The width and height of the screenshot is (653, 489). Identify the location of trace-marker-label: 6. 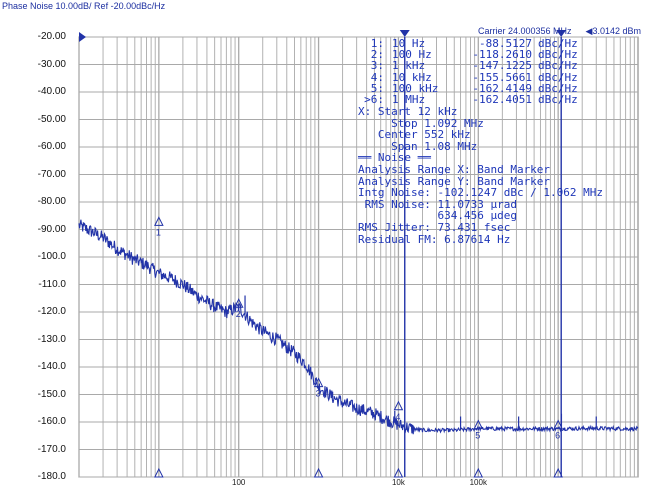
(557, 436).